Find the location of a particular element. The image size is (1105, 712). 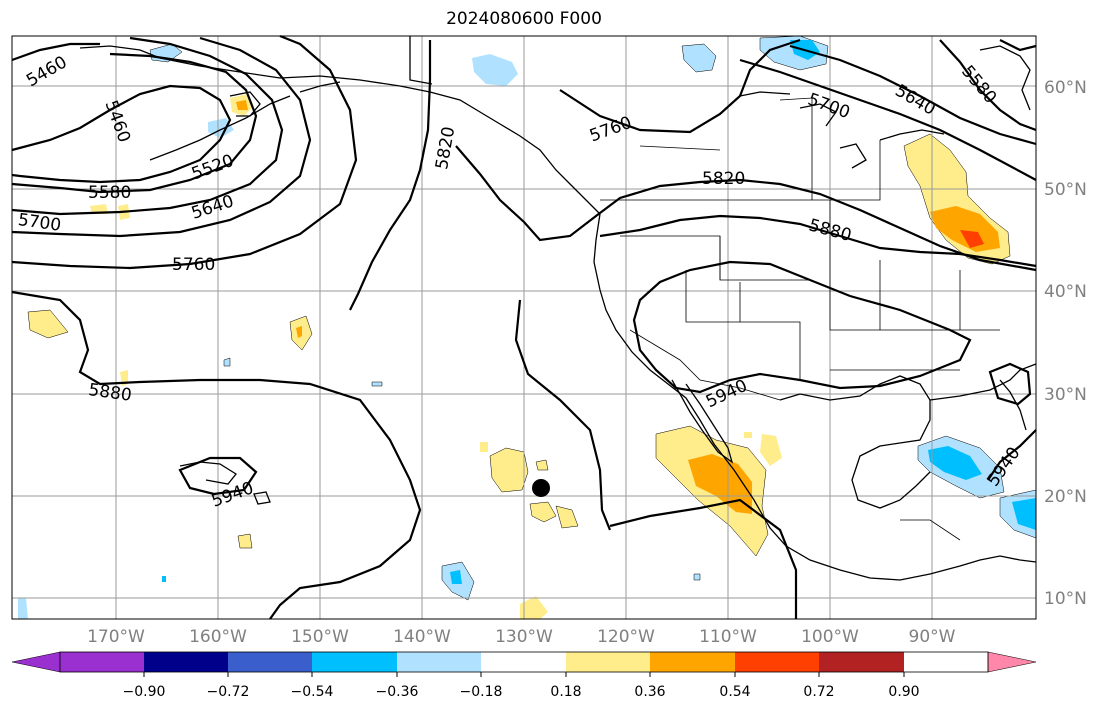

lon-label: 90°W is located at coordinates (932, 637).